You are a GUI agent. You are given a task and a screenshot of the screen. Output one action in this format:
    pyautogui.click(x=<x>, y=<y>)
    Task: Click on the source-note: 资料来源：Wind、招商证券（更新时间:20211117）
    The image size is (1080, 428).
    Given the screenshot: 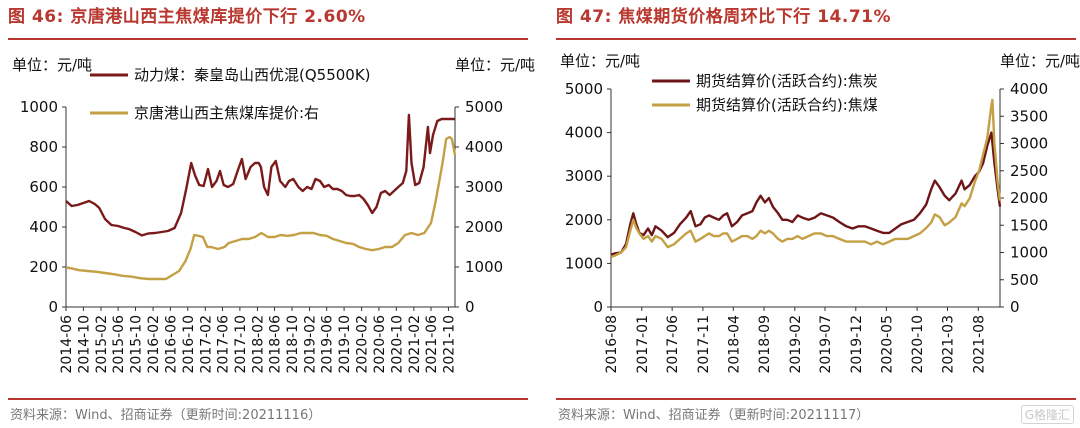 What is the action you would take?
    pyautogui.click(x=714, y=415)
    